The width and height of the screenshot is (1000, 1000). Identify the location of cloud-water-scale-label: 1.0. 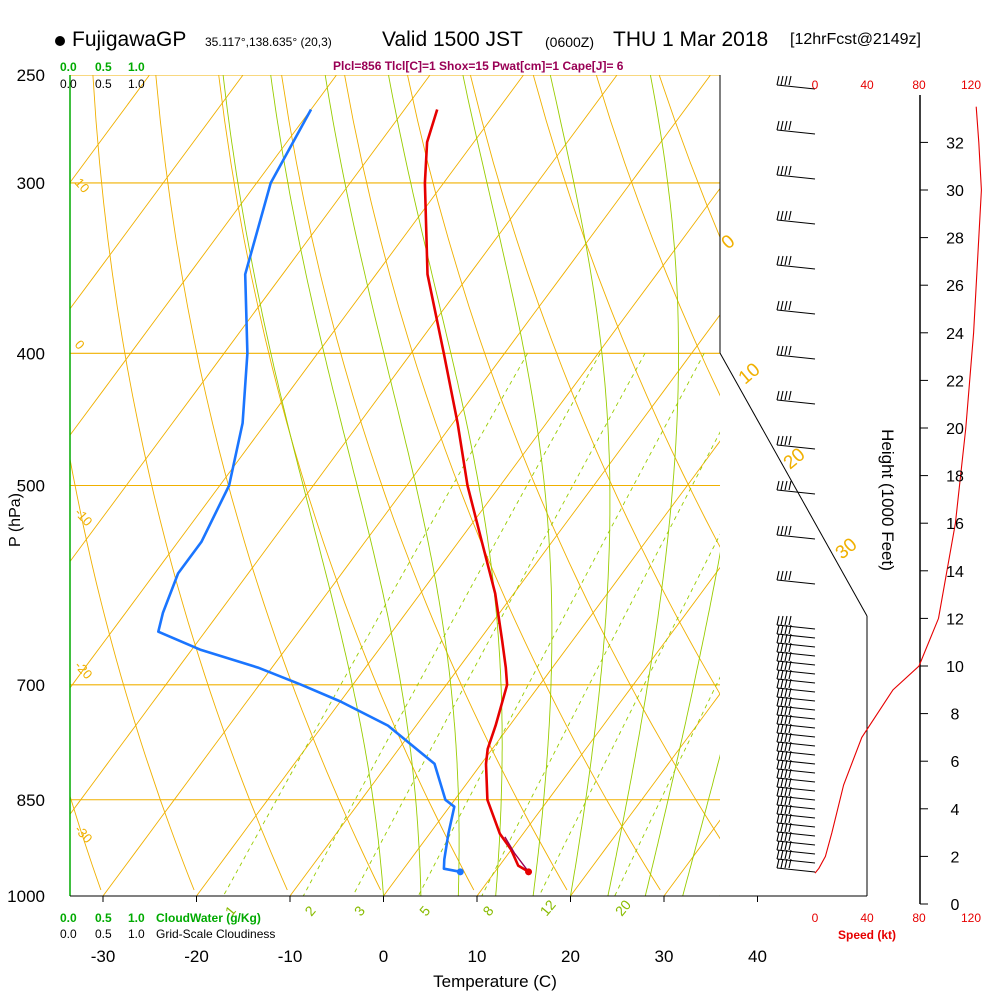
(136, 67).